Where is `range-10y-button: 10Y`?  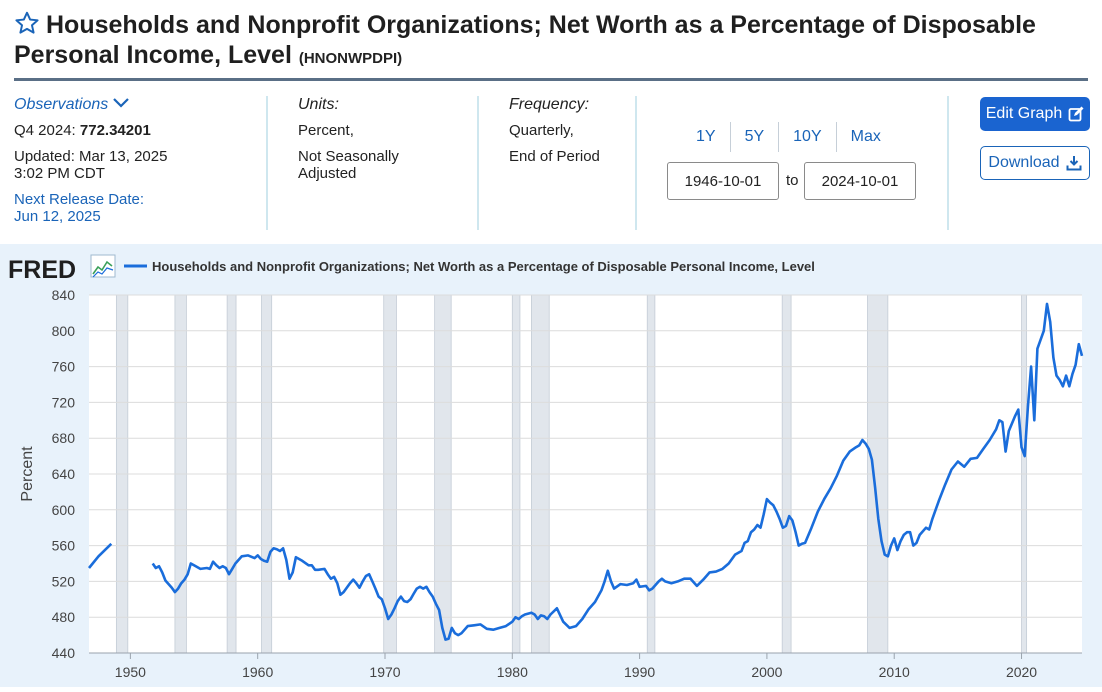
range-10y-button: 10Y is located at coordinates (808, 137).